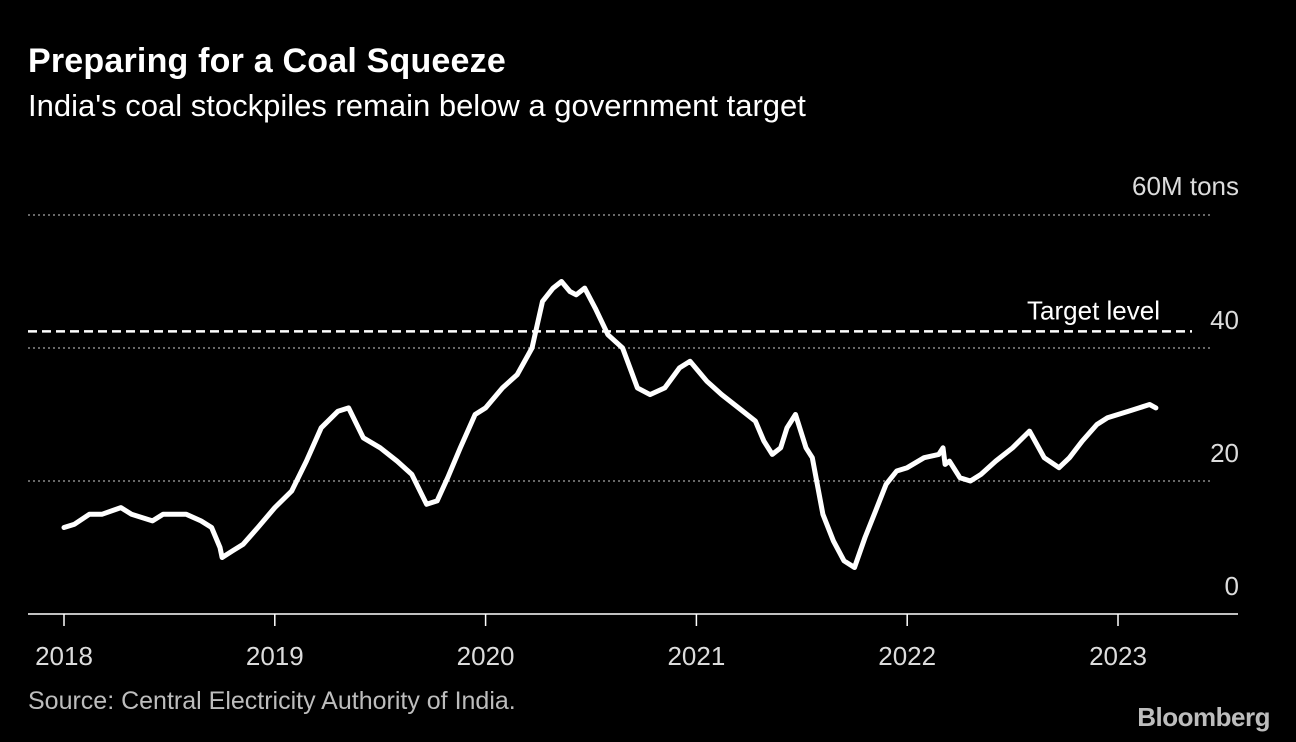  Describe the element at coordinates (1232, 586) in the screenshot. I see `y-tick-label-0: 0` at that location.